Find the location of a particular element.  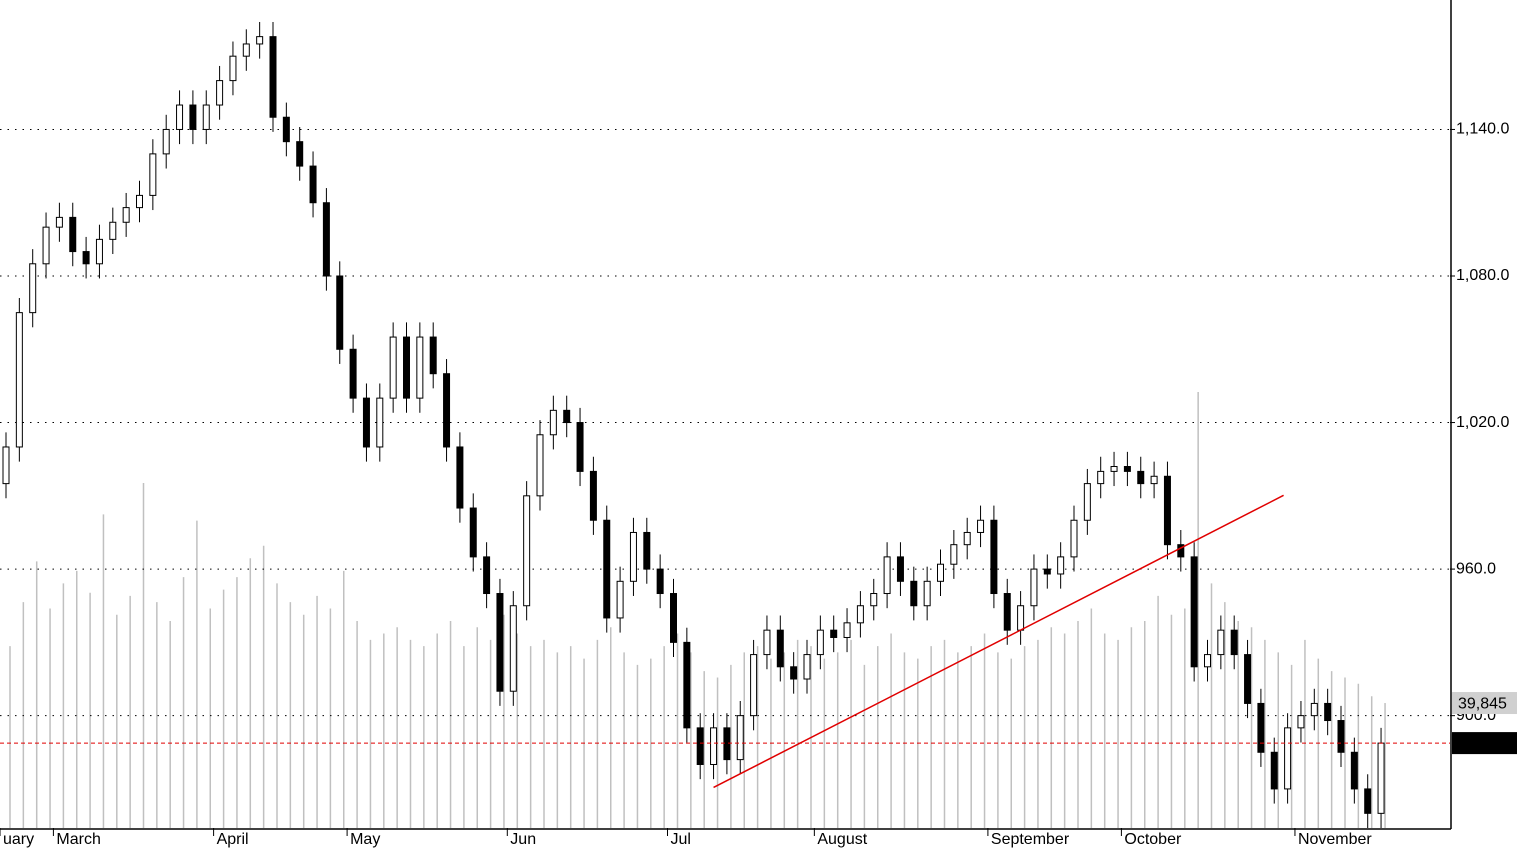

y-tick-label: 1,080.0 is located at coordinates (1482, 275).